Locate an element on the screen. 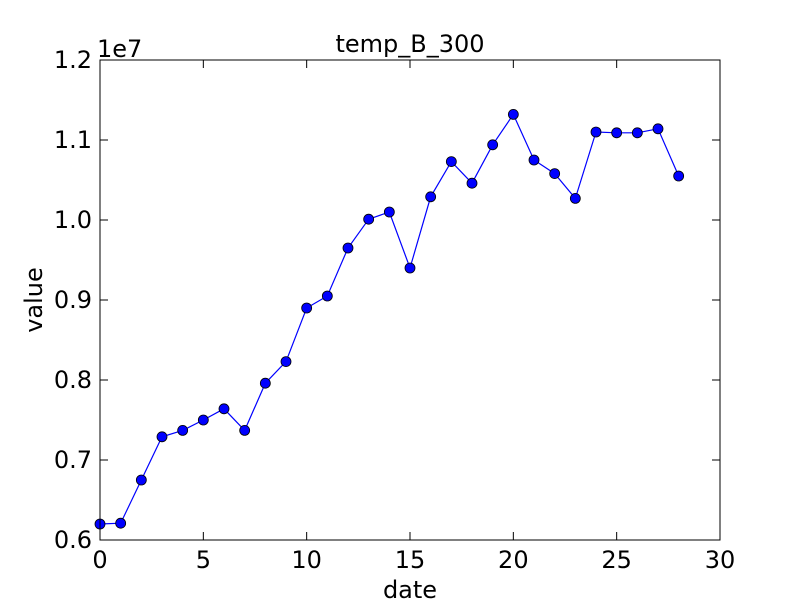  x-tick-label: 10 is located at coordinates (306, 560).